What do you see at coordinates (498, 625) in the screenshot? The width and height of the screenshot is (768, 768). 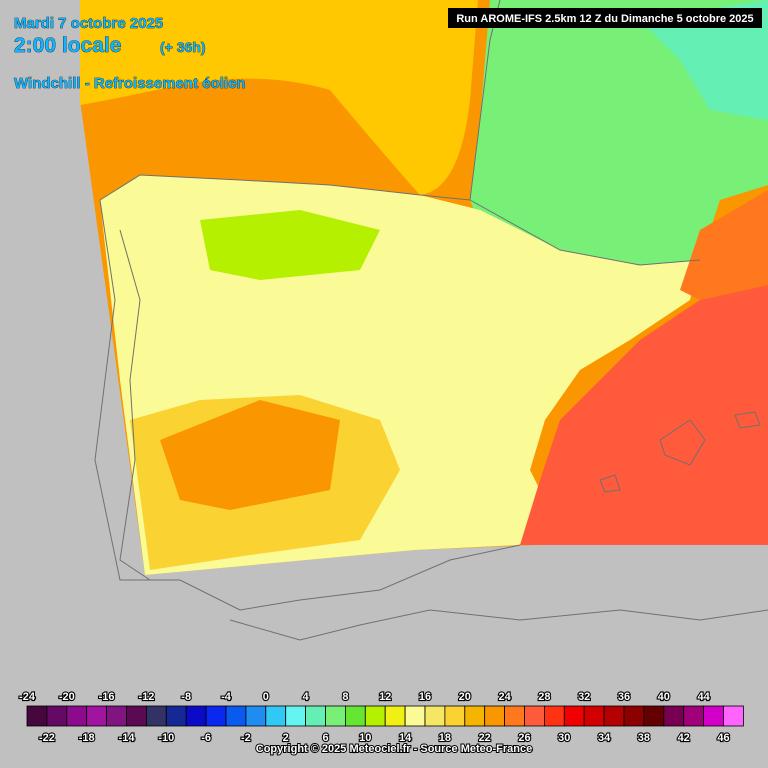 I see `africa-coast` at bounding box center [498, 625].